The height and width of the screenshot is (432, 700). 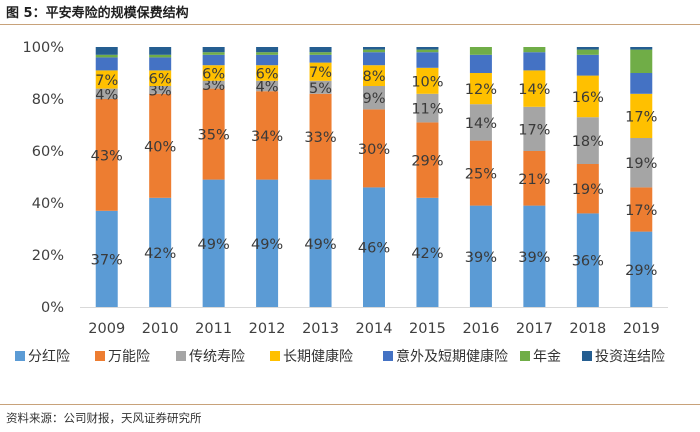 I want to click on x-tick-label: 2016, so click(x=480, y=329).